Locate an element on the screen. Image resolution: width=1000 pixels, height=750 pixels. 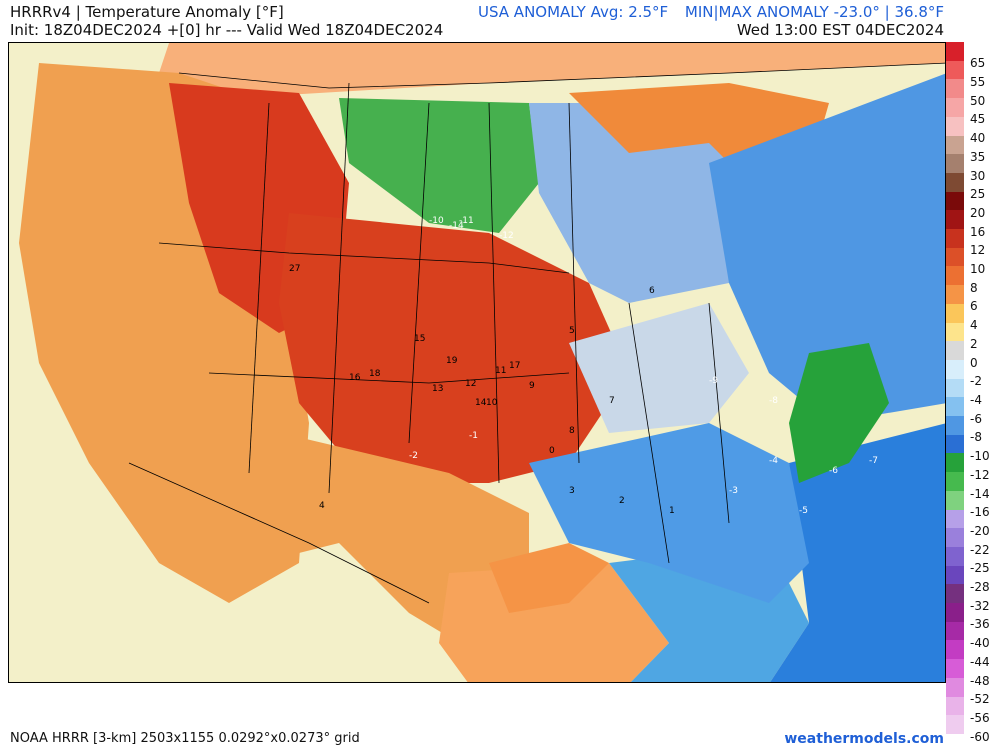
anomaly-value-label: -4 is located at coordinates (773, 461).